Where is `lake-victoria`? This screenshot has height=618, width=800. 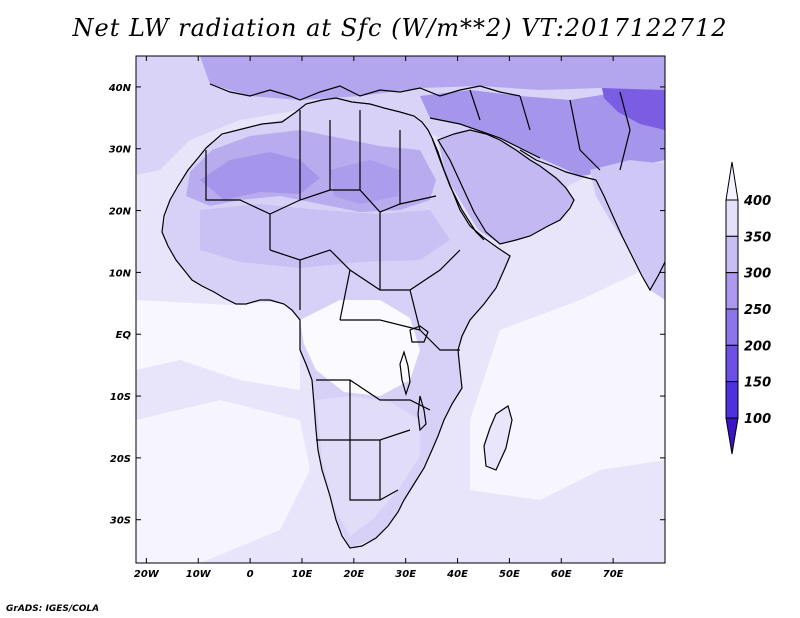
lake-victoria is located at coordinates (419, 334).